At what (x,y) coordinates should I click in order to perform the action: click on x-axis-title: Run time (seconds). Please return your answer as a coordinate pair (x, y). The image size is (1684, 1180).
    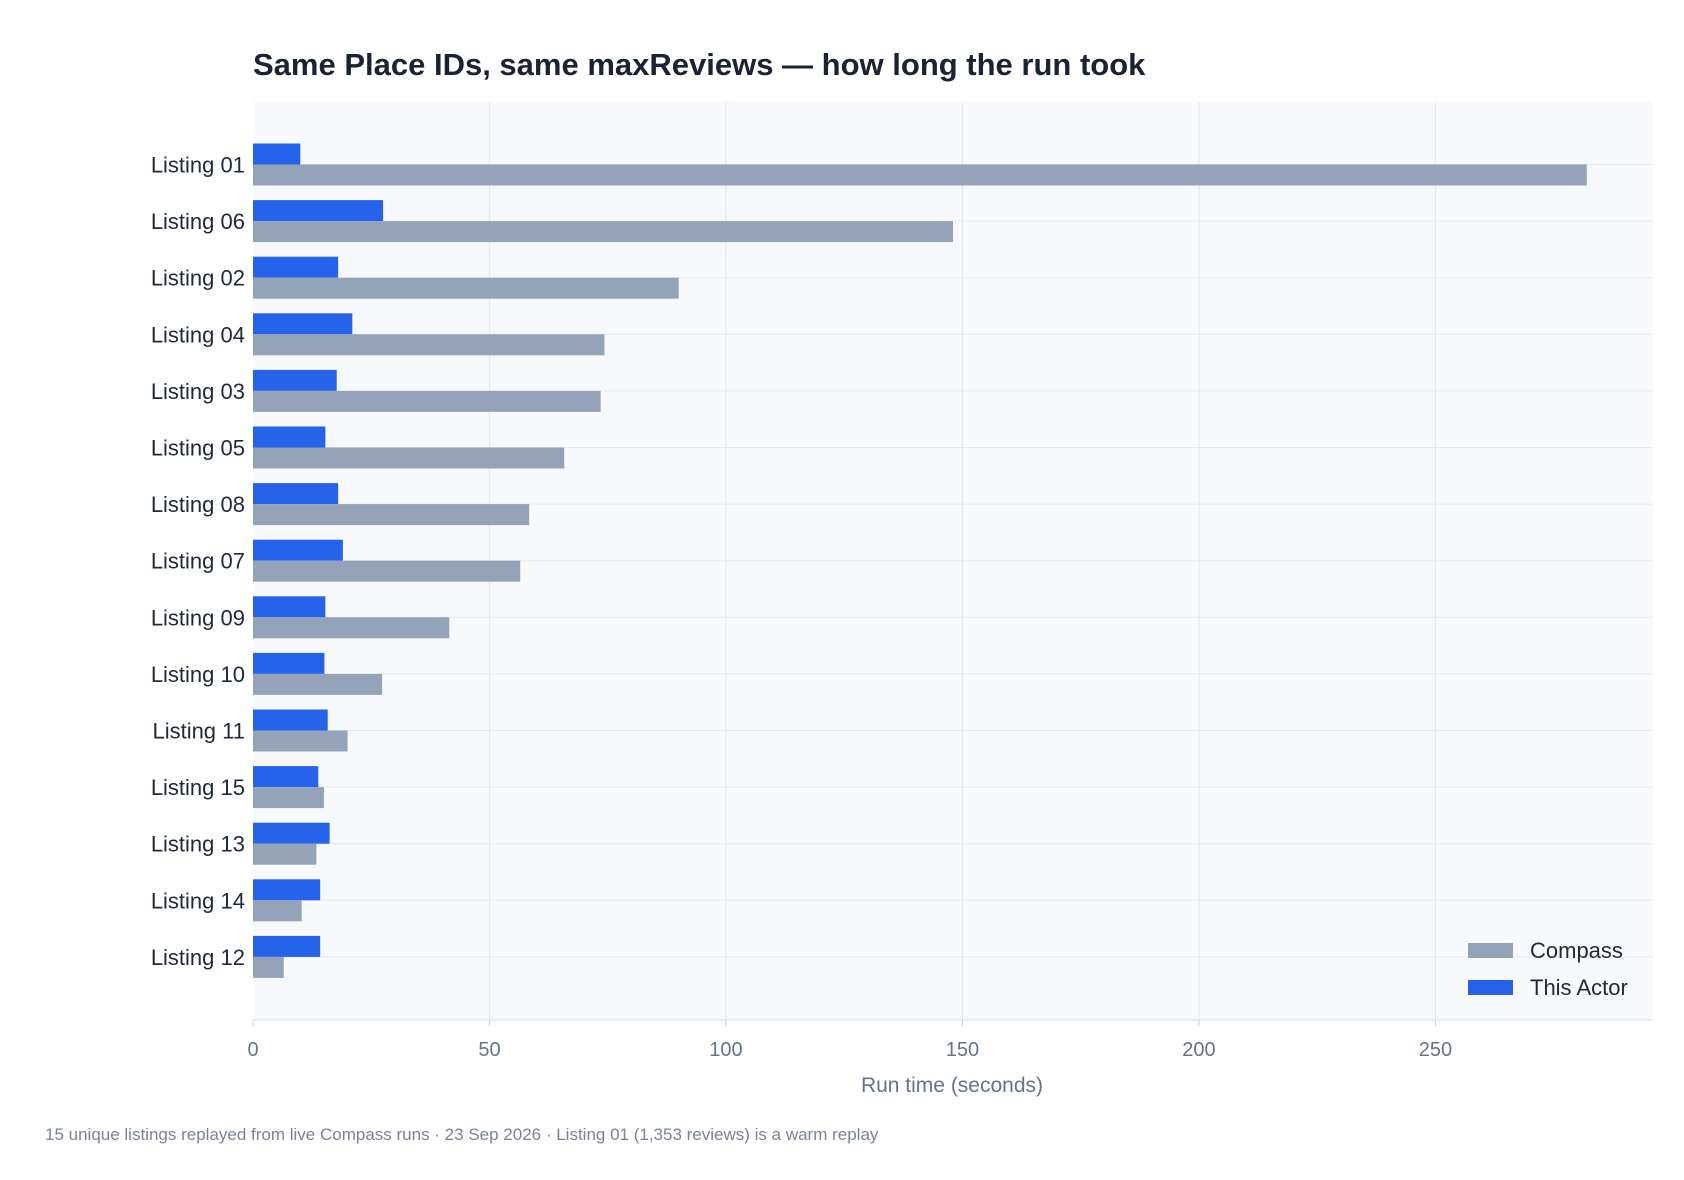
    Looking at the image, I should click on (952, 1085).